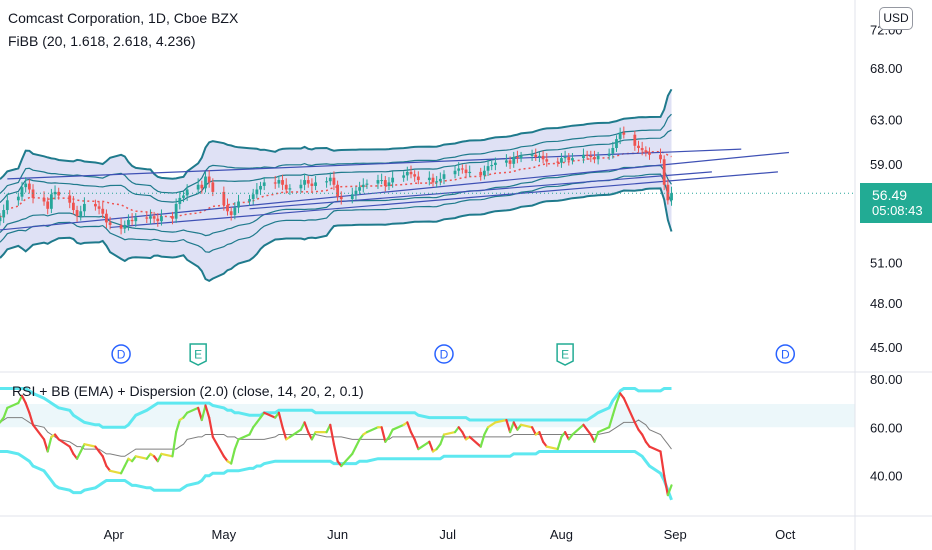 This screenshot has width=932, height=550. I want to click on time-tick-label: May, so click(224, 534).